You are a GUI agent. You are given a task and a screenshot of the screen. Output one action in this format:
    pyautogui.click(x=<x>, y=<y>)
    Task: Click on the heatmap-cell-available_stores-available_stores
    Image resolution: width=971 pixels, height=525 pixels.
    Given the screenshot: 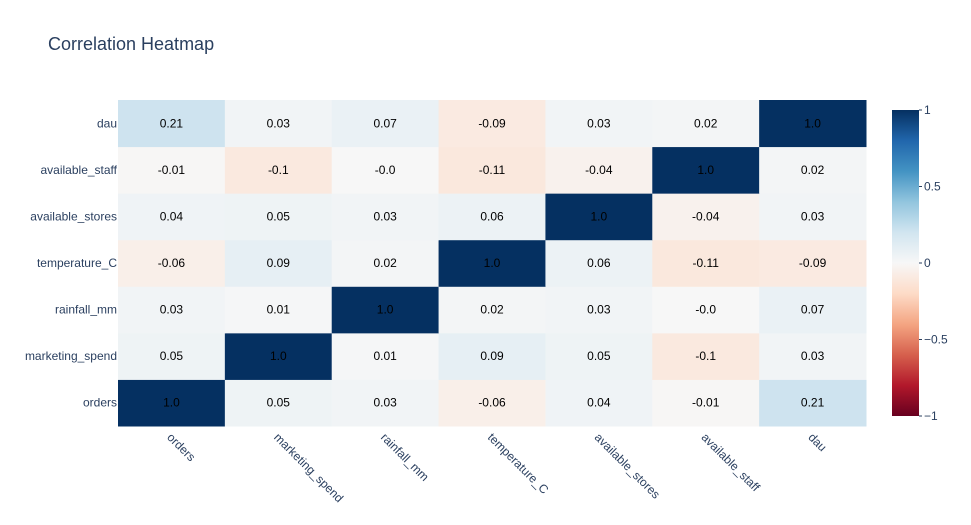 What is the action you would take?
    pyautogui.click(x=599, y=217)
    